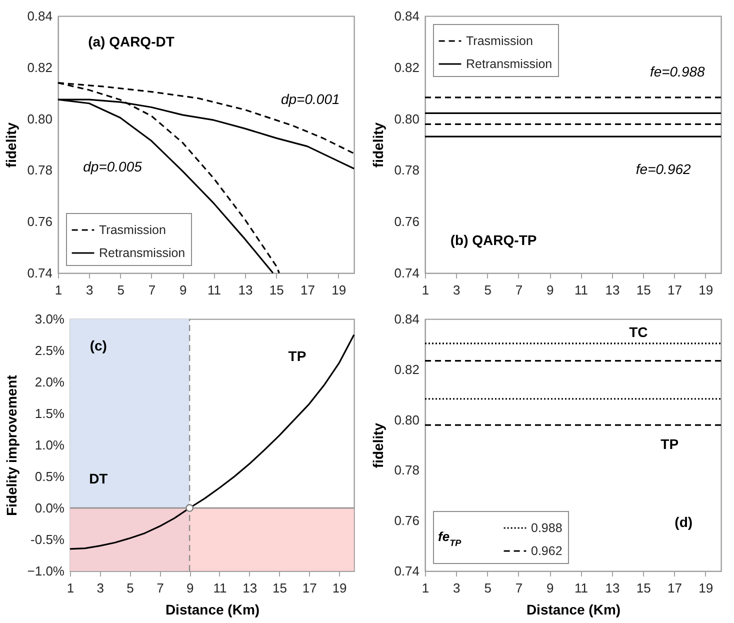 The image size is (734, 623). What do you see at coordinates (638, 332) in the screenshot?
I see `annotation: TC` at bounding box center [638, 332].